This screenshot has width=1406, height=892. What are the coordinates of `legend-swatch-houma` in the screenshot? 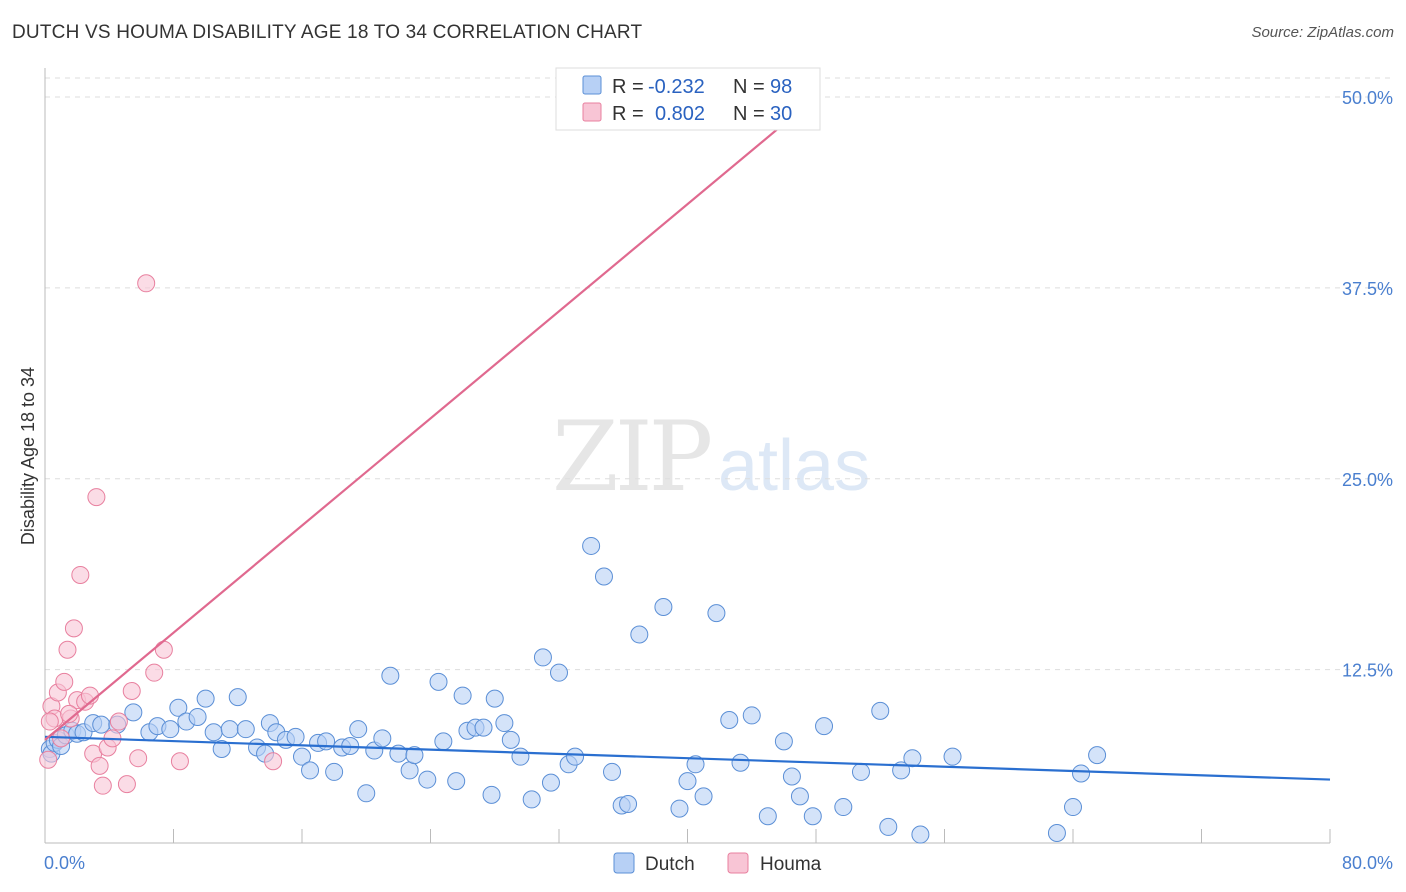 It's located at (592, 112).